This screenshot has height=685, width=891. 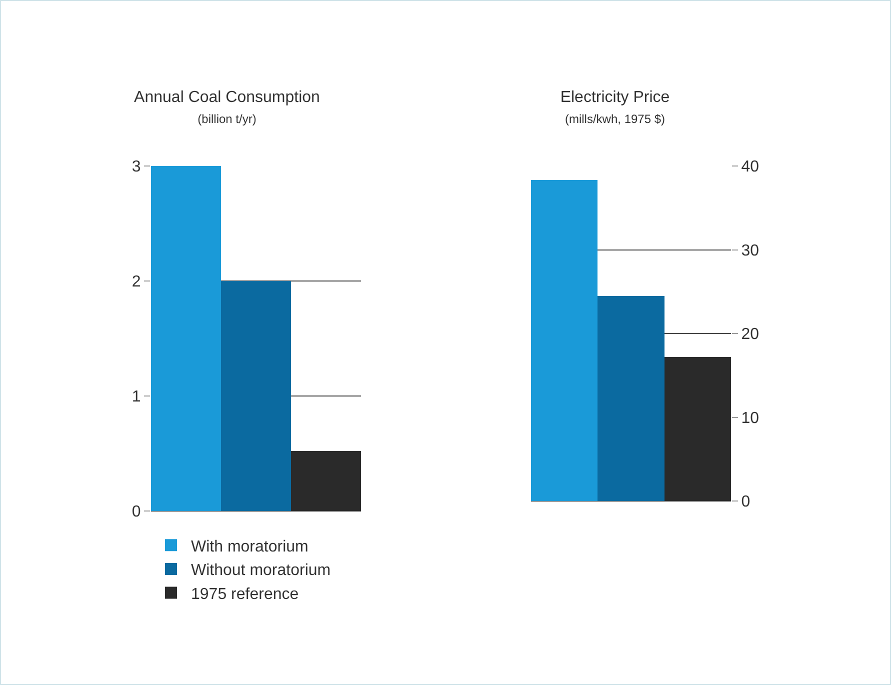 What do you see at coordinates (136, 167) in the screenshot?
I see `y-tick-label: 3` at bounding box center [136, 167].